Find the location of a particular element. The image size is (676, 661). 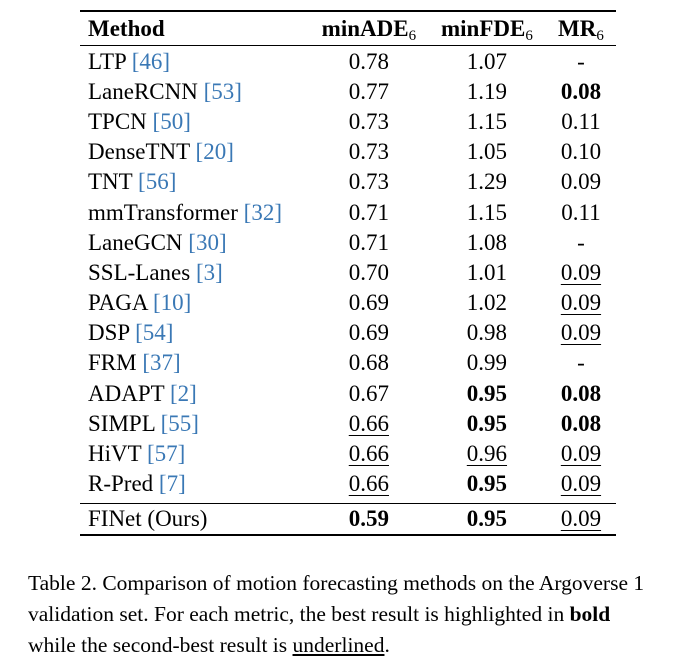

header-minfde-base: minFDE is located at coordinates (483, 28).